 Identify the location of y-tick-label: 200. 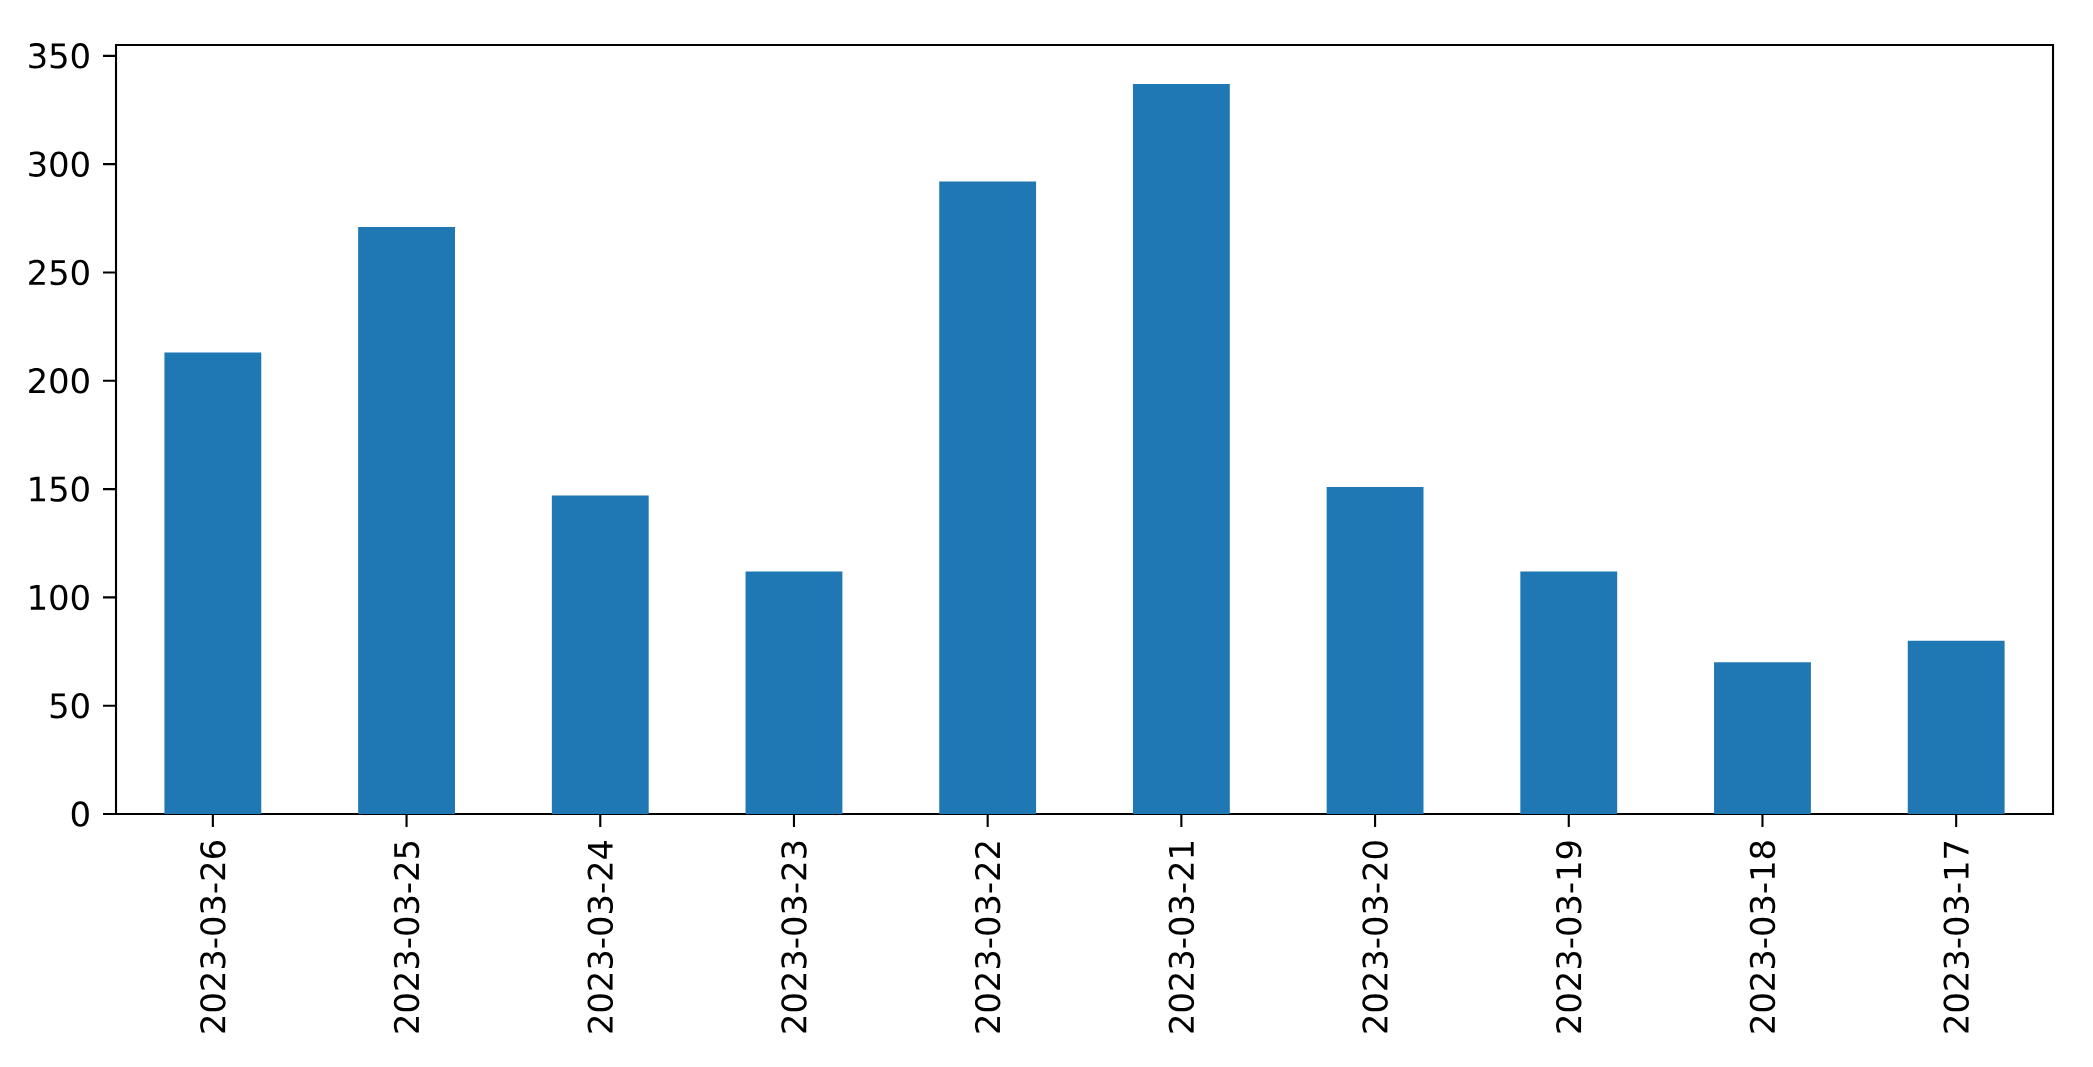
(59, 381).